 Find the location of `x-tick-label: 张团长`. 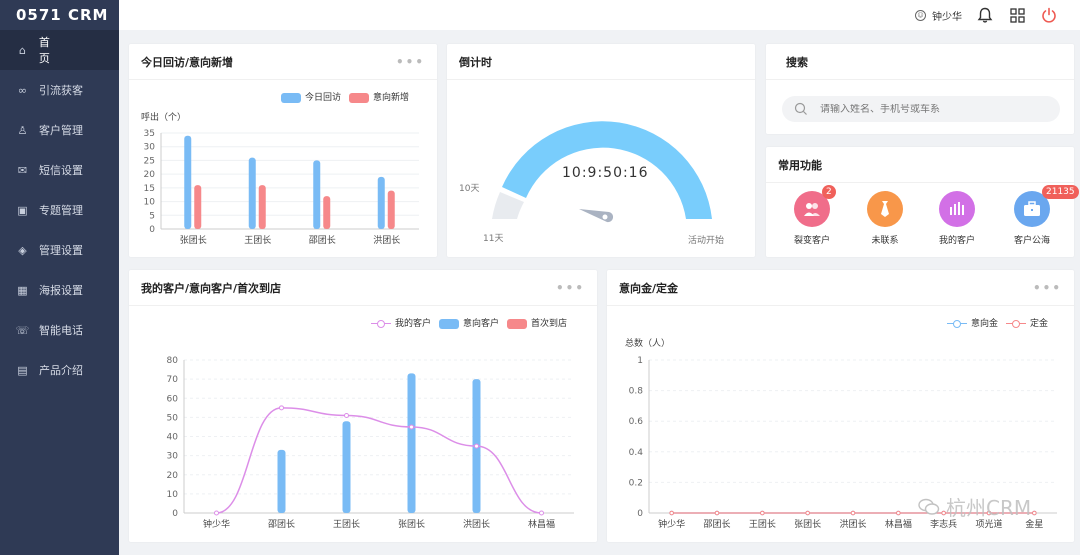

x-tick-label: 张团长 is located at coordinates (411, 524).